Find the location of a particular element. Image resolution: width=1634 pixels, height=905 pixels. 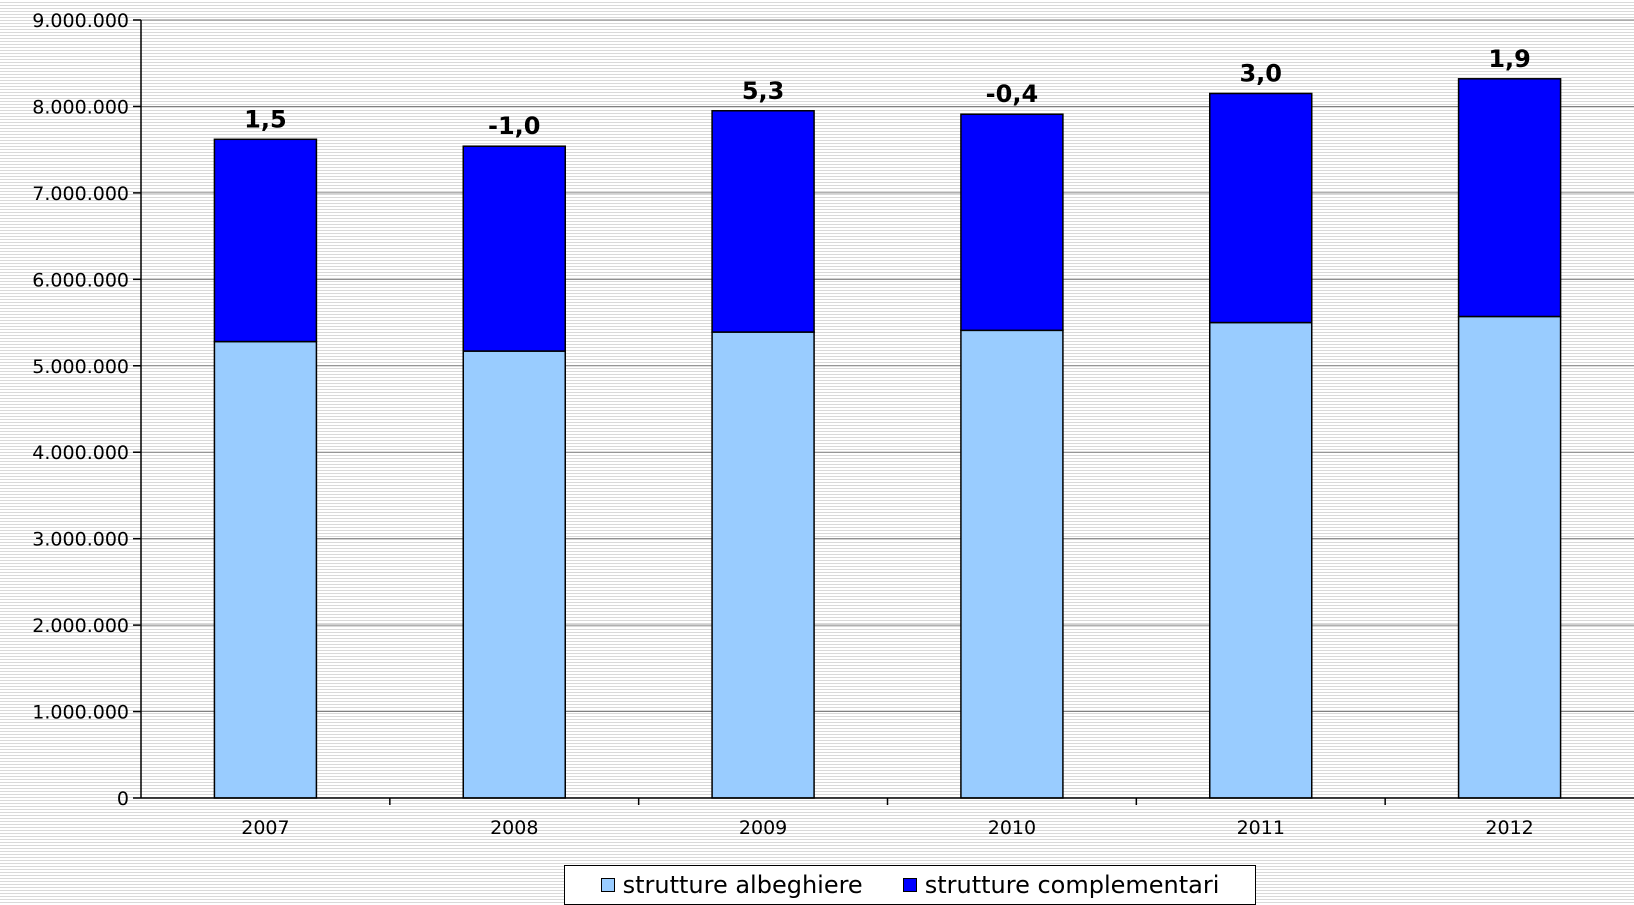

bar-complementari-2011 is located at coordinates (1261, 208).